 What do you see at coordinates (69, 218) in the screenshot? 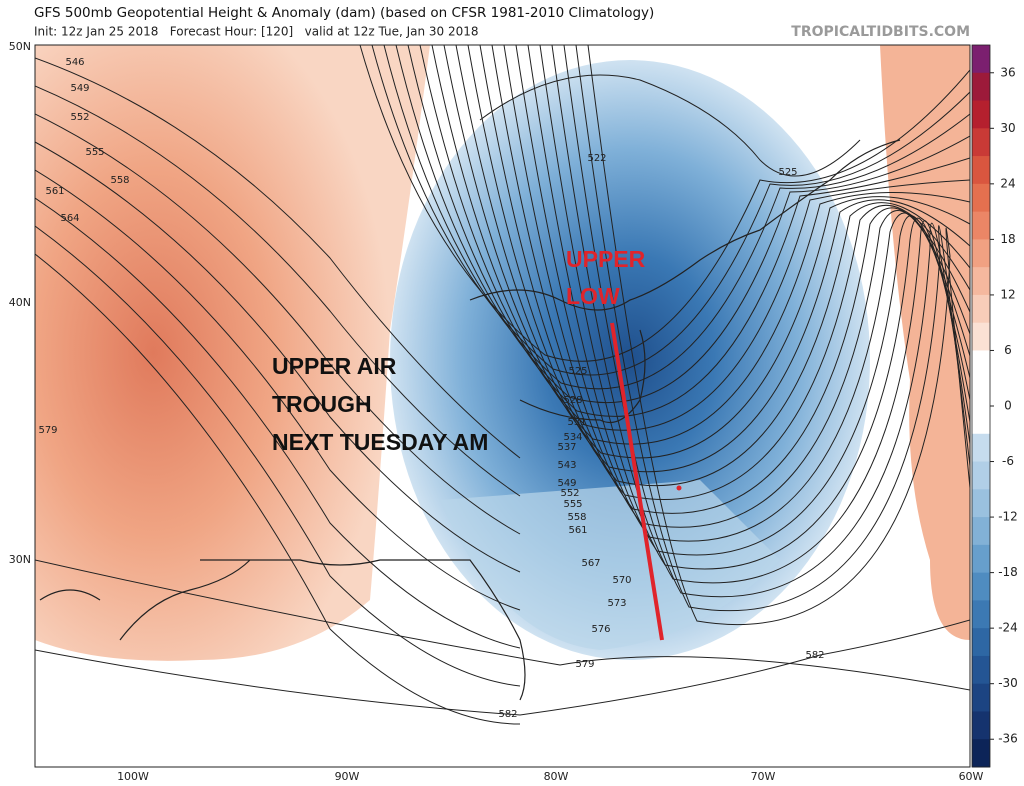
I see `contour-label: 564` at bounding box center [69, 218].